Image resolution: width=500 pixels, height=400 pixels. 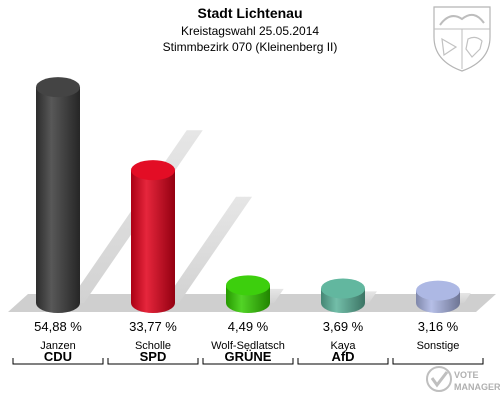 What do you see at coordinates (249, 13) in the screenshot?
I see `chart-title: Stadt Lichtenau` at bounding box center [249, 13].